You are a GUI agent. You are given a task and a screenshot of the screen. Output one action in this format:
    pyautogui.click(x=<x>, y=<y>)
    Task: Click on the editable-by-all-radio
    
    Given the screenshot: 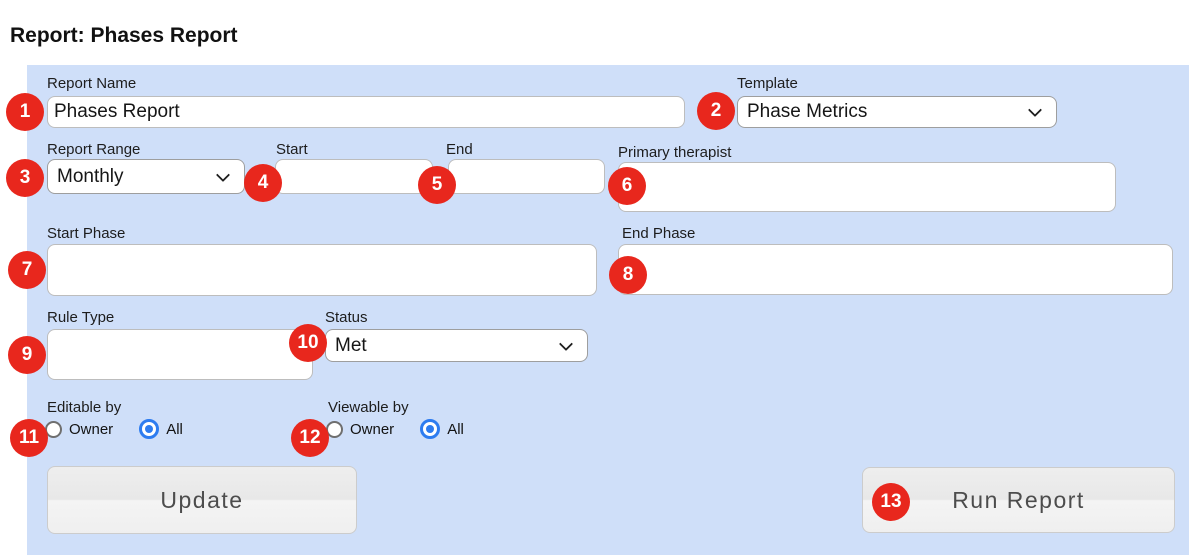 What is the action you would take?
    pyautogui.click(x=149, y=429)
    